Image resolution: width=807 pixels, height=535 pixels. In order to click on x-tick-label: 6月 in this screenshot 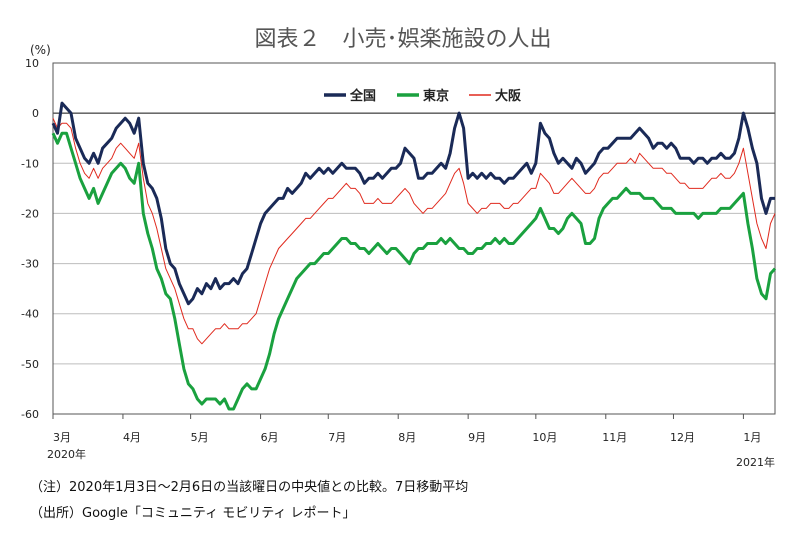, I will do `click(270, 437)`.